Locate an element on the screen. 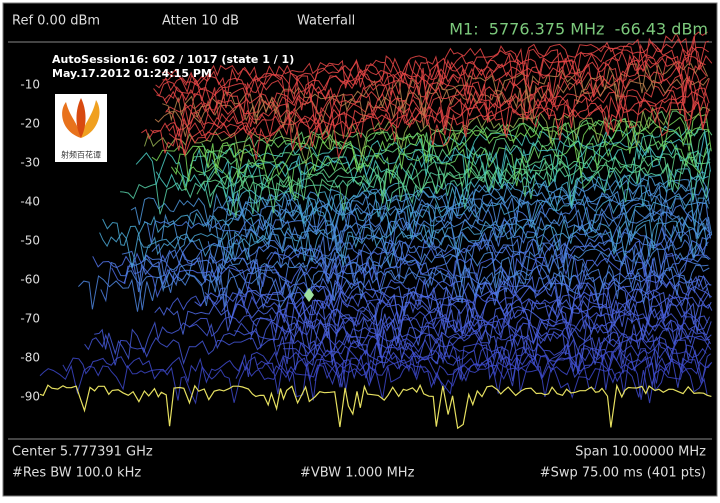  y-tick-label: -40 is located at coordinates (30, 202).